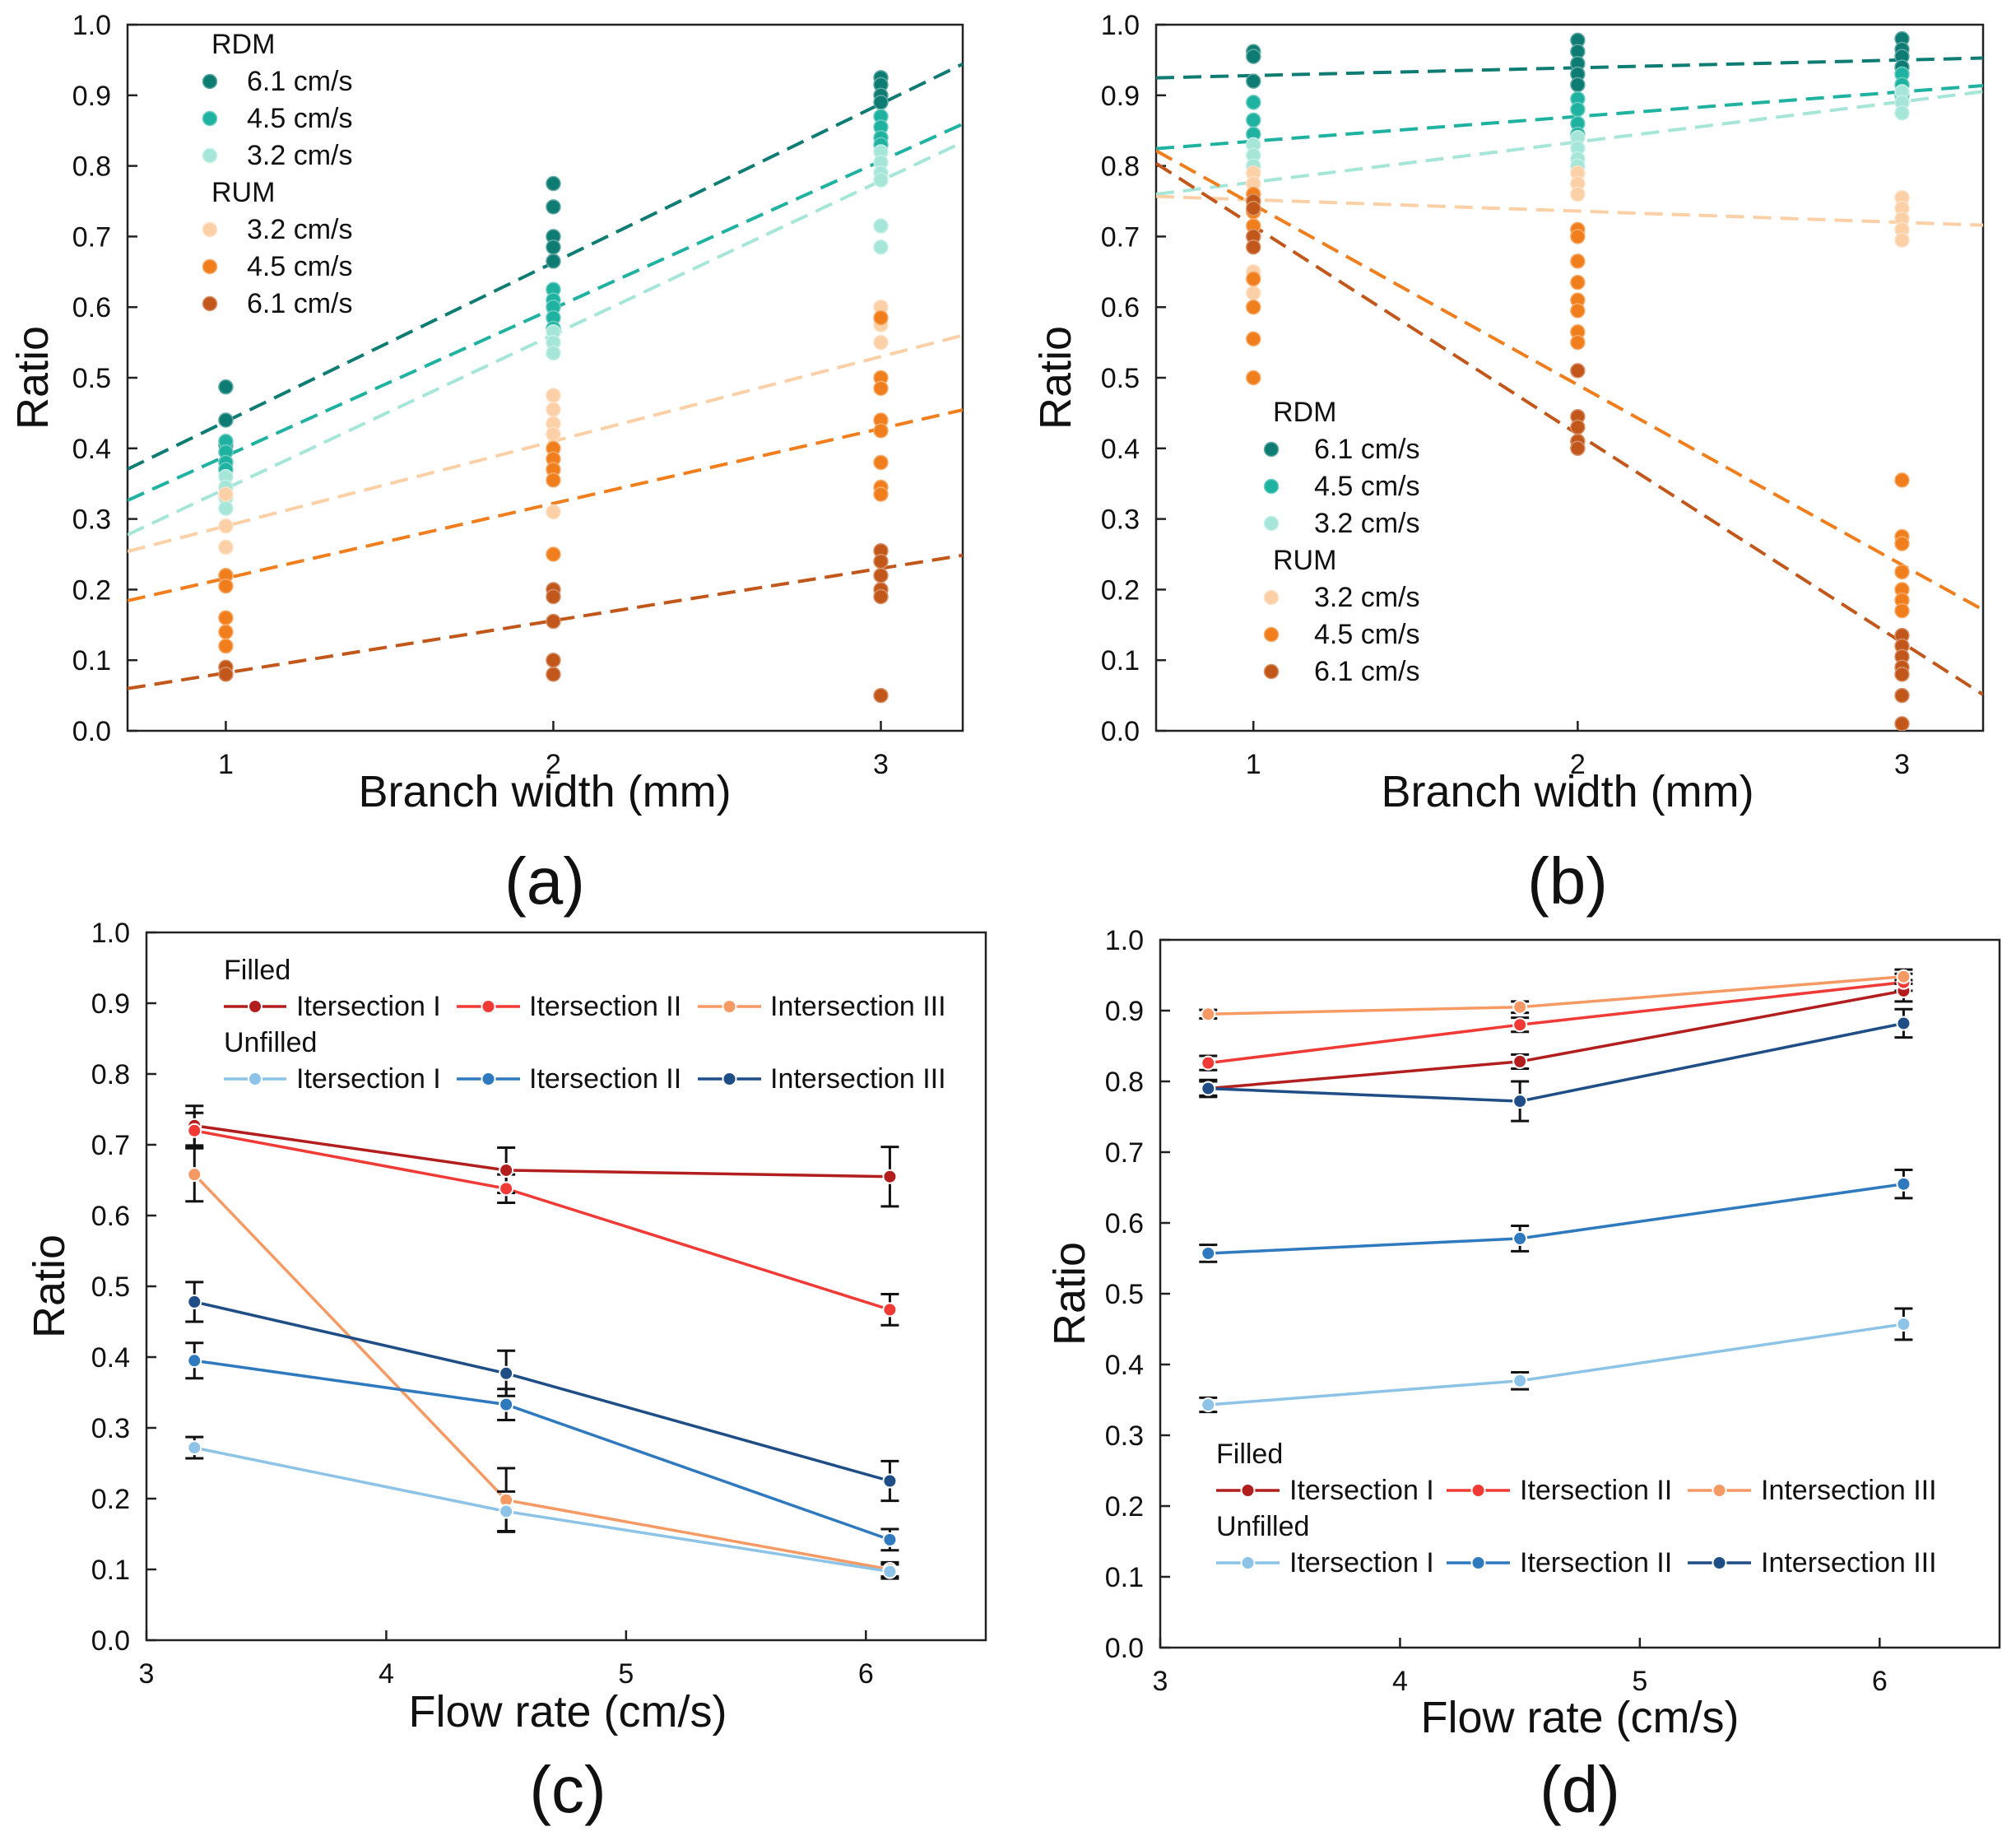 The width and height of the screenshot is (2016, 1841). I want to click on y-tick-label: 0.1, so click(110, 1571).